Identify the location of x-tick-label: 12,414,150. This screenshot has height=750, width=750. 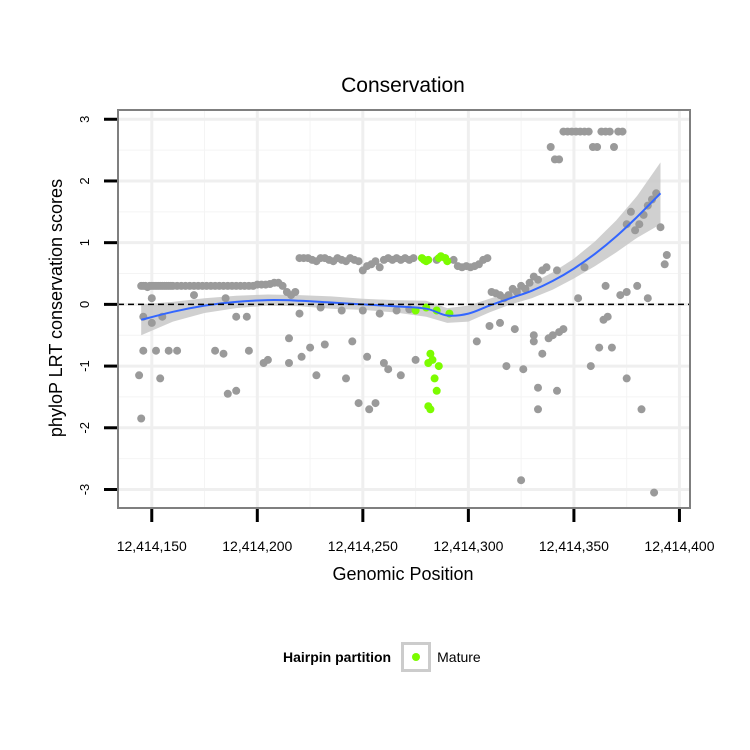
(152, 546).